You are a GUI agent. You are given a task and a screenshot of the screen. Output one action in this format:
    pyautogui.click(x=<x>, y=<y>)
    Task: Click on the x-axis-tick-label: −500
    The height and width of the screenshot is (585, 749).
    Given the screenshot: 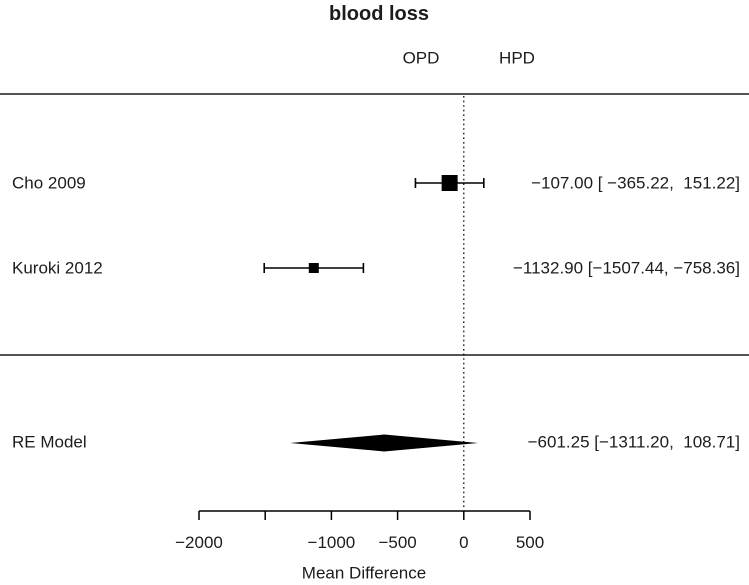 What is the action you would take?
    pyautogui.click(x=397, y=542)
    